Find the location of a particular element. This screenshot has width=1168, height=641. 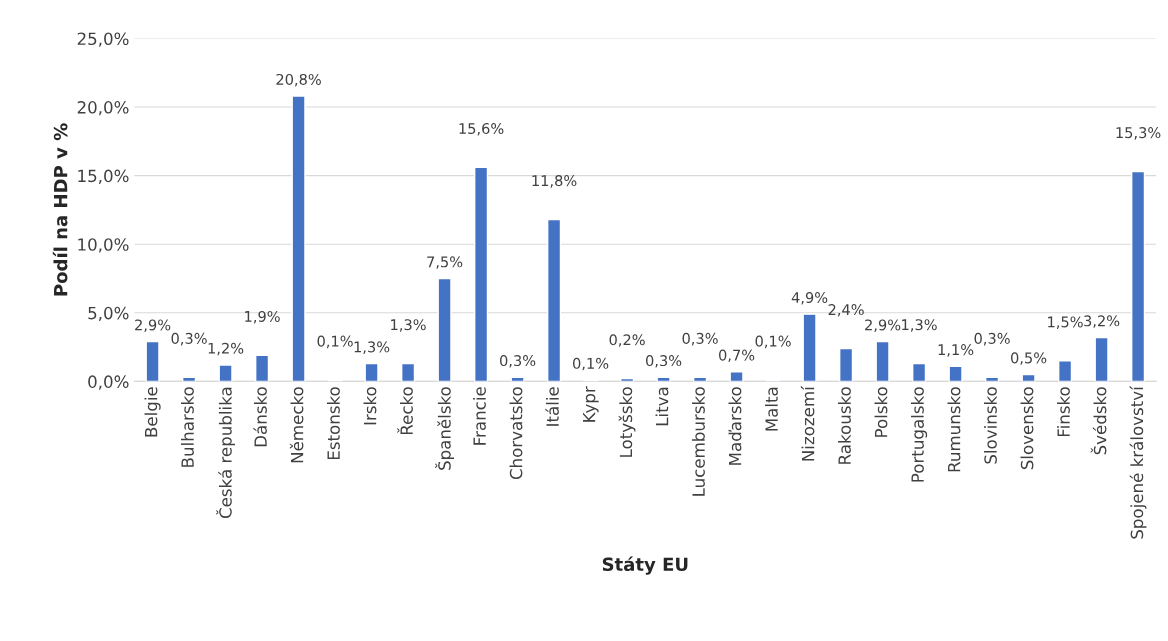

x-tick-label: Spojené království is located at coordinates (1138, 462).